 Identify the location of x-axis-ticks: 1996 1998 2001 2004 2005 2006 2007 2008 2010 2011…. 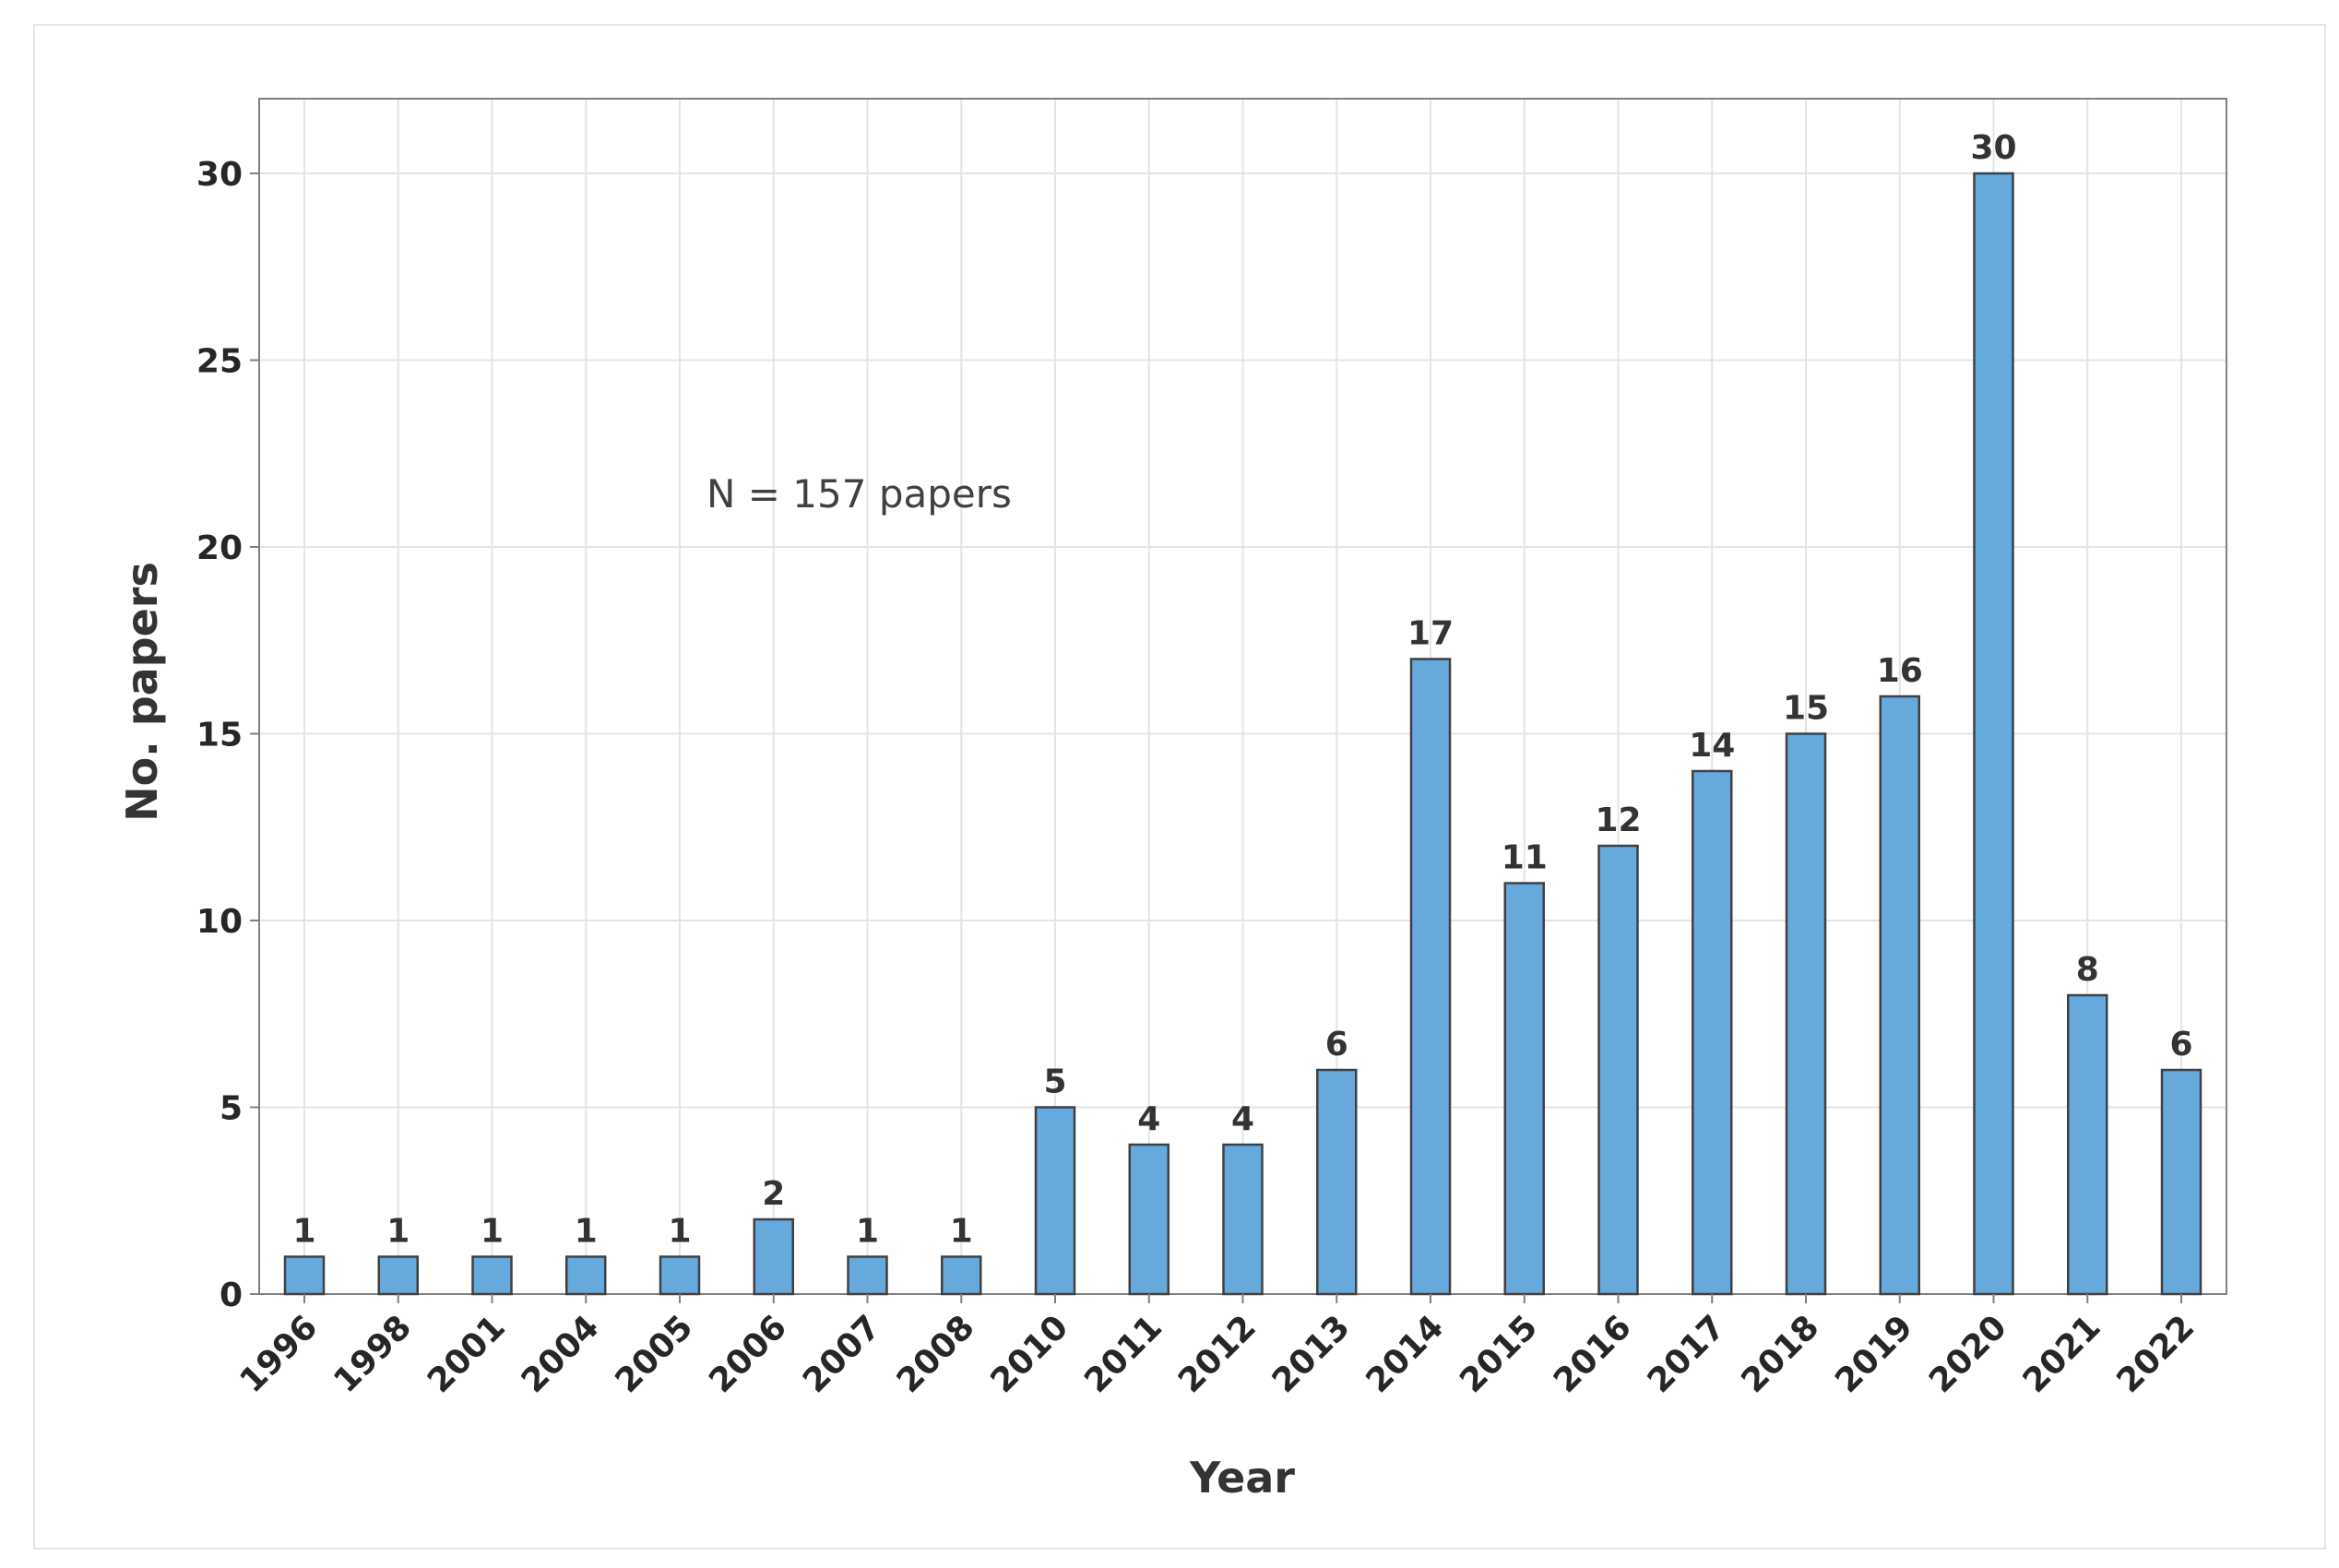
(1217, 1347).